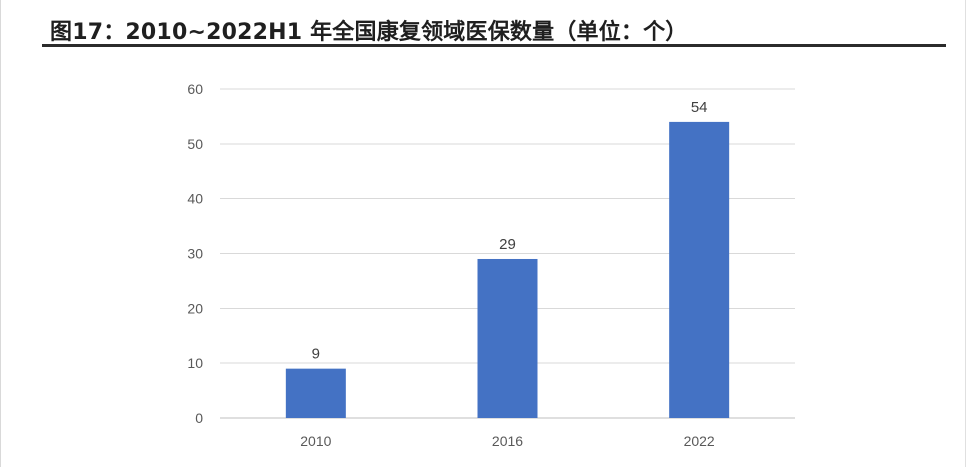 The height and width of the screenshot is (467, 966). Describe the element at coordinates (199, 418) in the screenshot. I see `y-tick-label: 0` at that location.